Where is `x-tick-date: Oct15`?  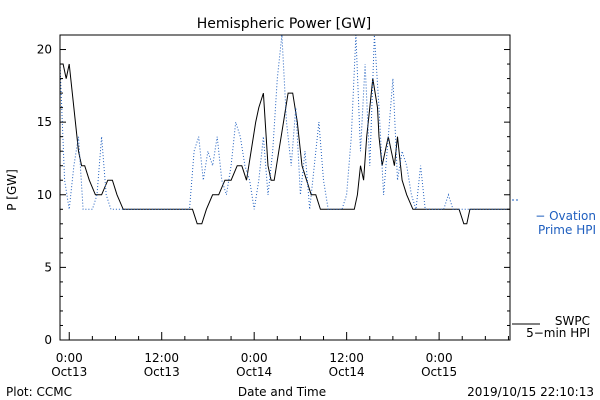 x-tick-date: Oct15 is located at coordinates (439, 372).